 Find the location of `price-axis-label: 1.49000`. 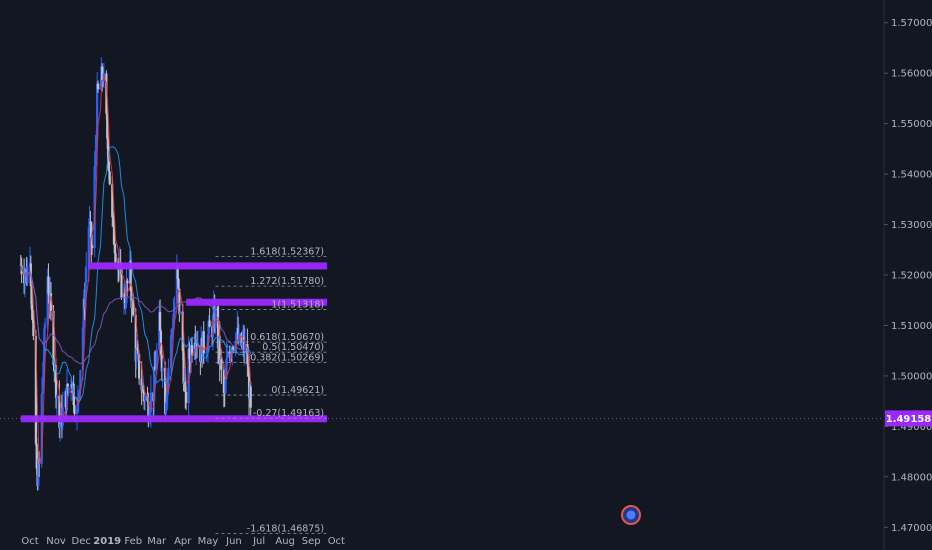

price-axis-label: 1.49000 is located at coordinates (911, 427).